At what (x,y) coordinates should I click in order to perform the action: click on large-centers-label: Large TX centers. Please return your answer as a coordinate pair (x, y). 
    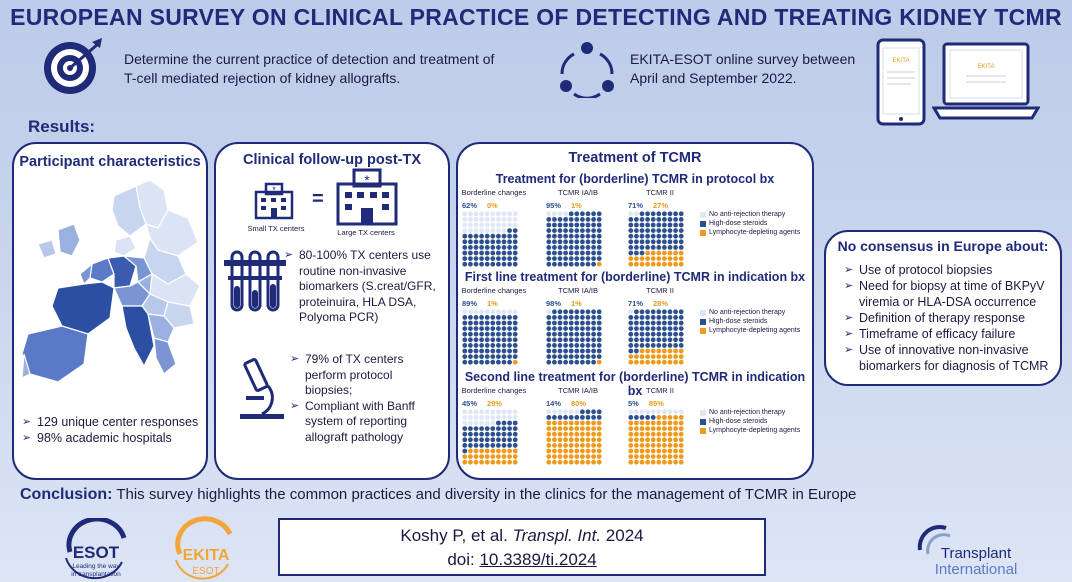
    Looking at the image, I should click on (366, 232).